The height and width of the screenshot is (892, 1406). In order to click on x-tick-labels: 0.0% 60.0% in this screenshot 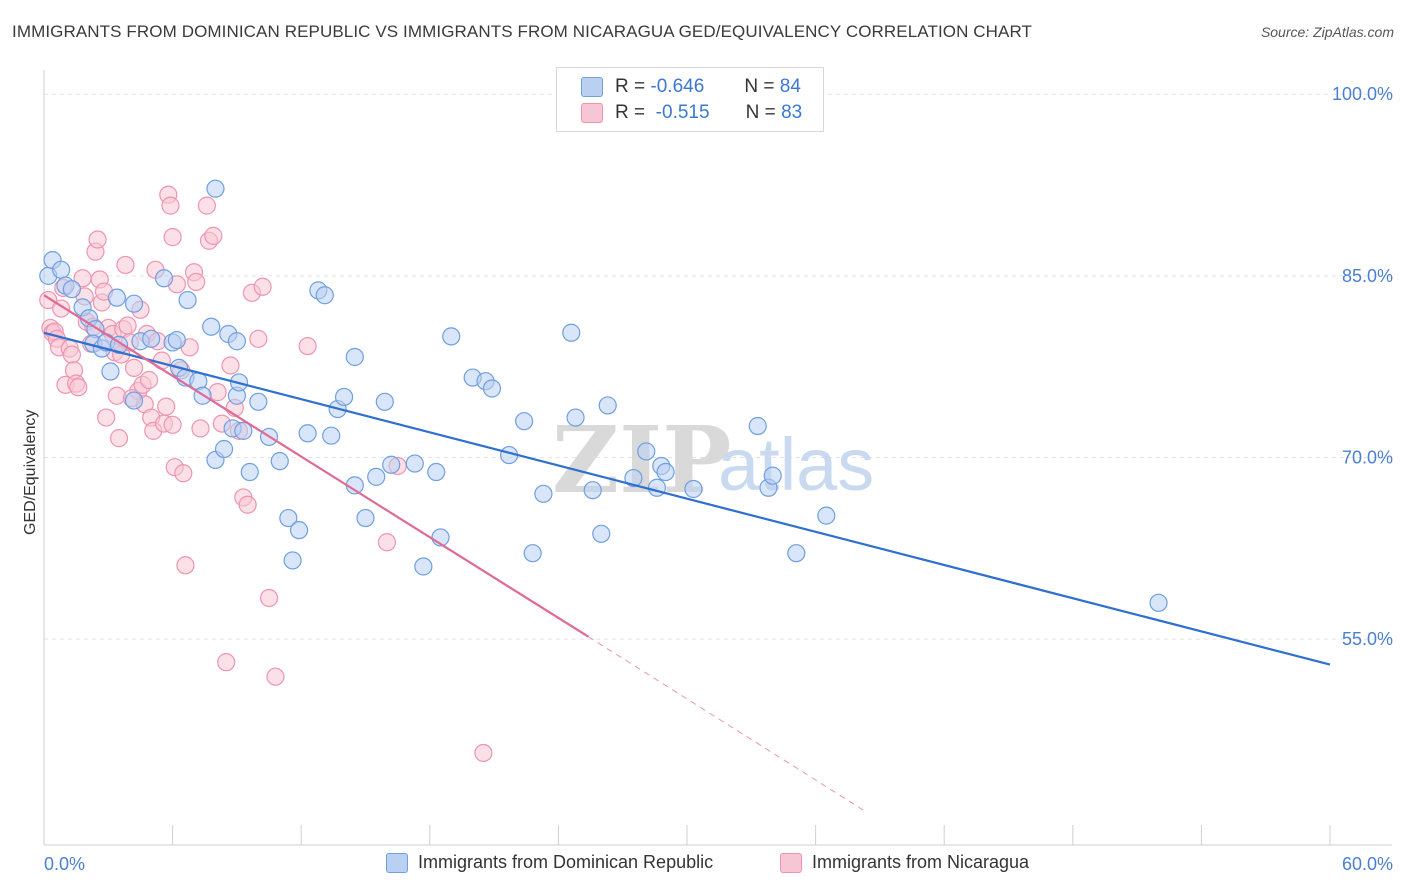, I will do `click(718, 864)`.